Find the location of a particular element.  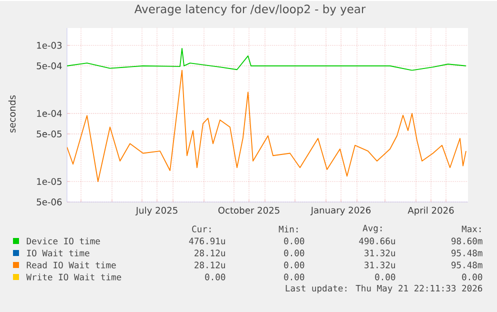

x-tick-label: January 2026 is located at coordinates (340, 211).